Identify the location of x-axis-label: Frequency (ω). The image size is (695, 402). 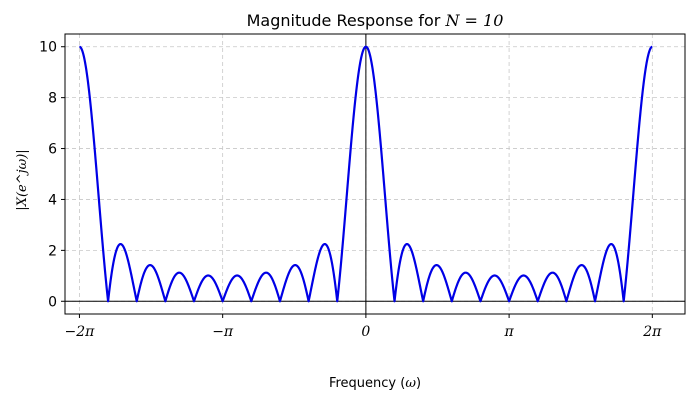
(375, 383).